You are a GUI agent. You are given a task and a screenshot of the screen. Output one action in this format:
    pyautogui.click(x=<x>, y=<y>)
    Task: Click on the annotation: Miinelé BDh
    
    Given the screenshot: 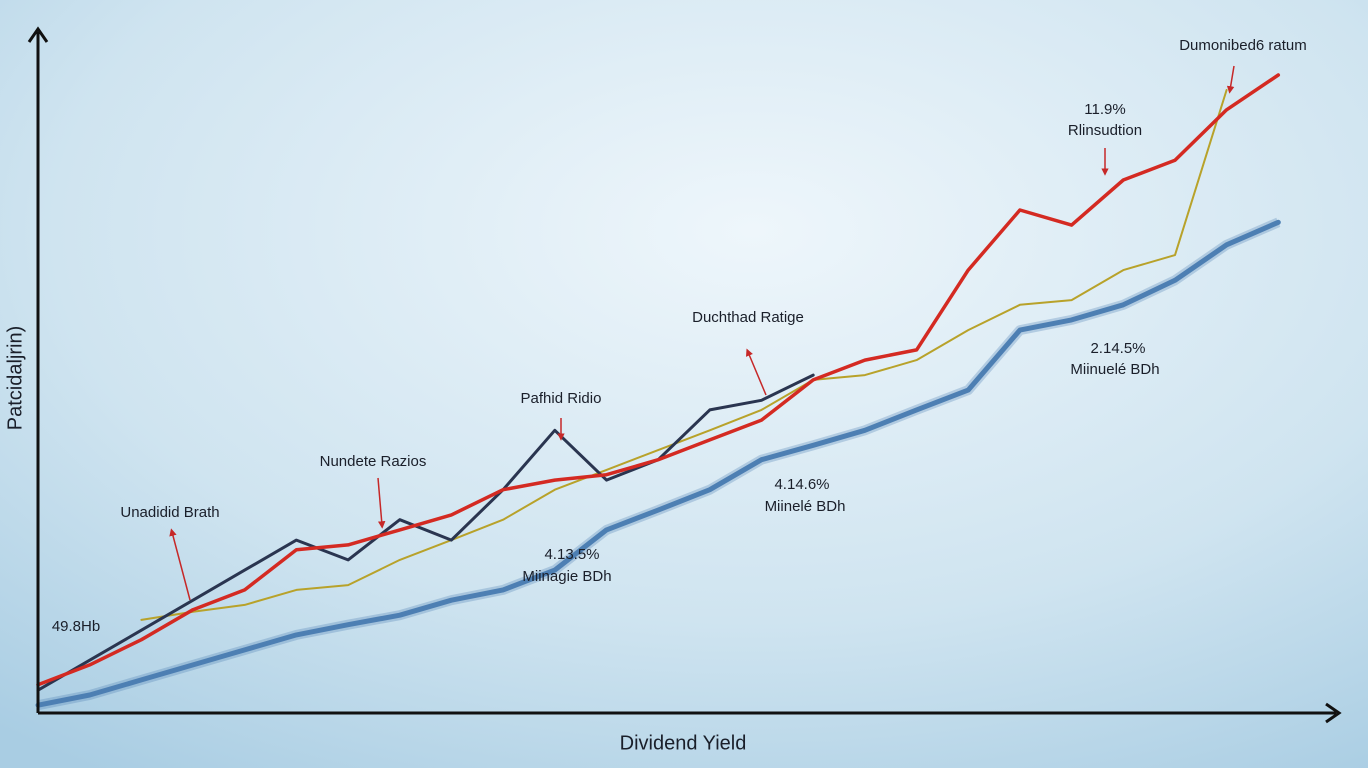 What is the action you would take?
    pyautogui.click(x=805, y=506)
    